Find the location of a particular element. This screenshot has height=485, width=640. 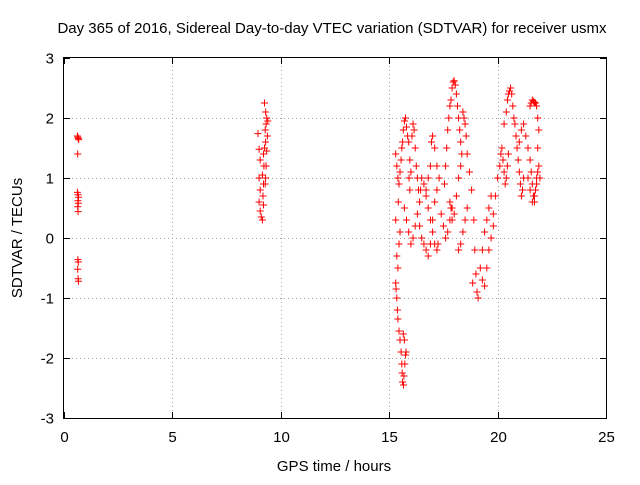

y-tick-label: 2 is located at coordinates (50, 119).